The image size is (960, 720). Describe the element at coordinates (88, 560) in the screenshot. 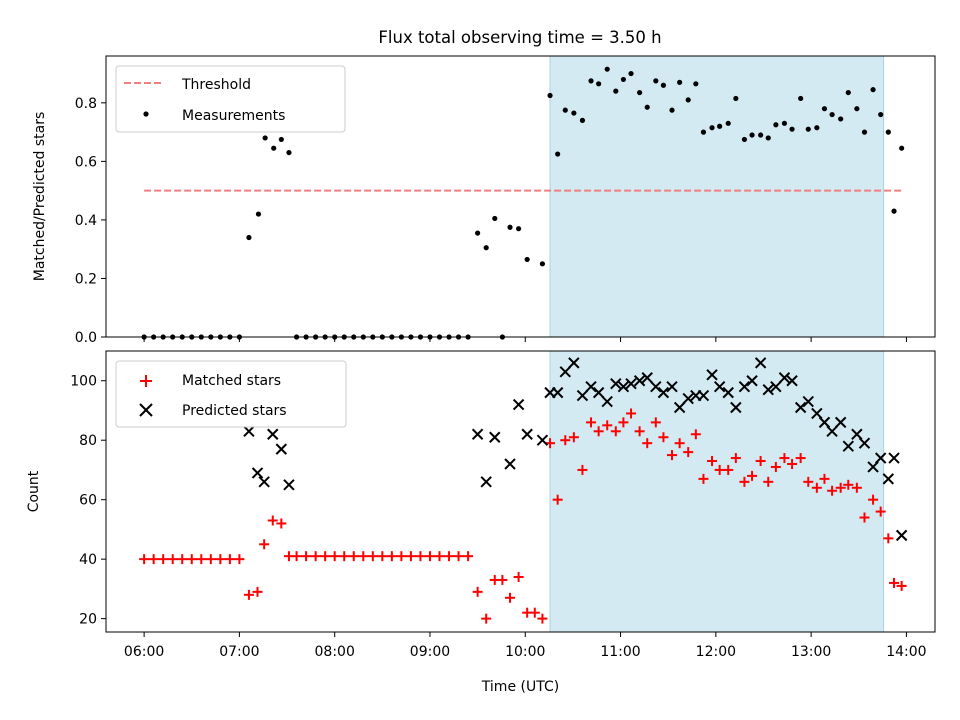

I see `y-tick-label: 40` at that location.